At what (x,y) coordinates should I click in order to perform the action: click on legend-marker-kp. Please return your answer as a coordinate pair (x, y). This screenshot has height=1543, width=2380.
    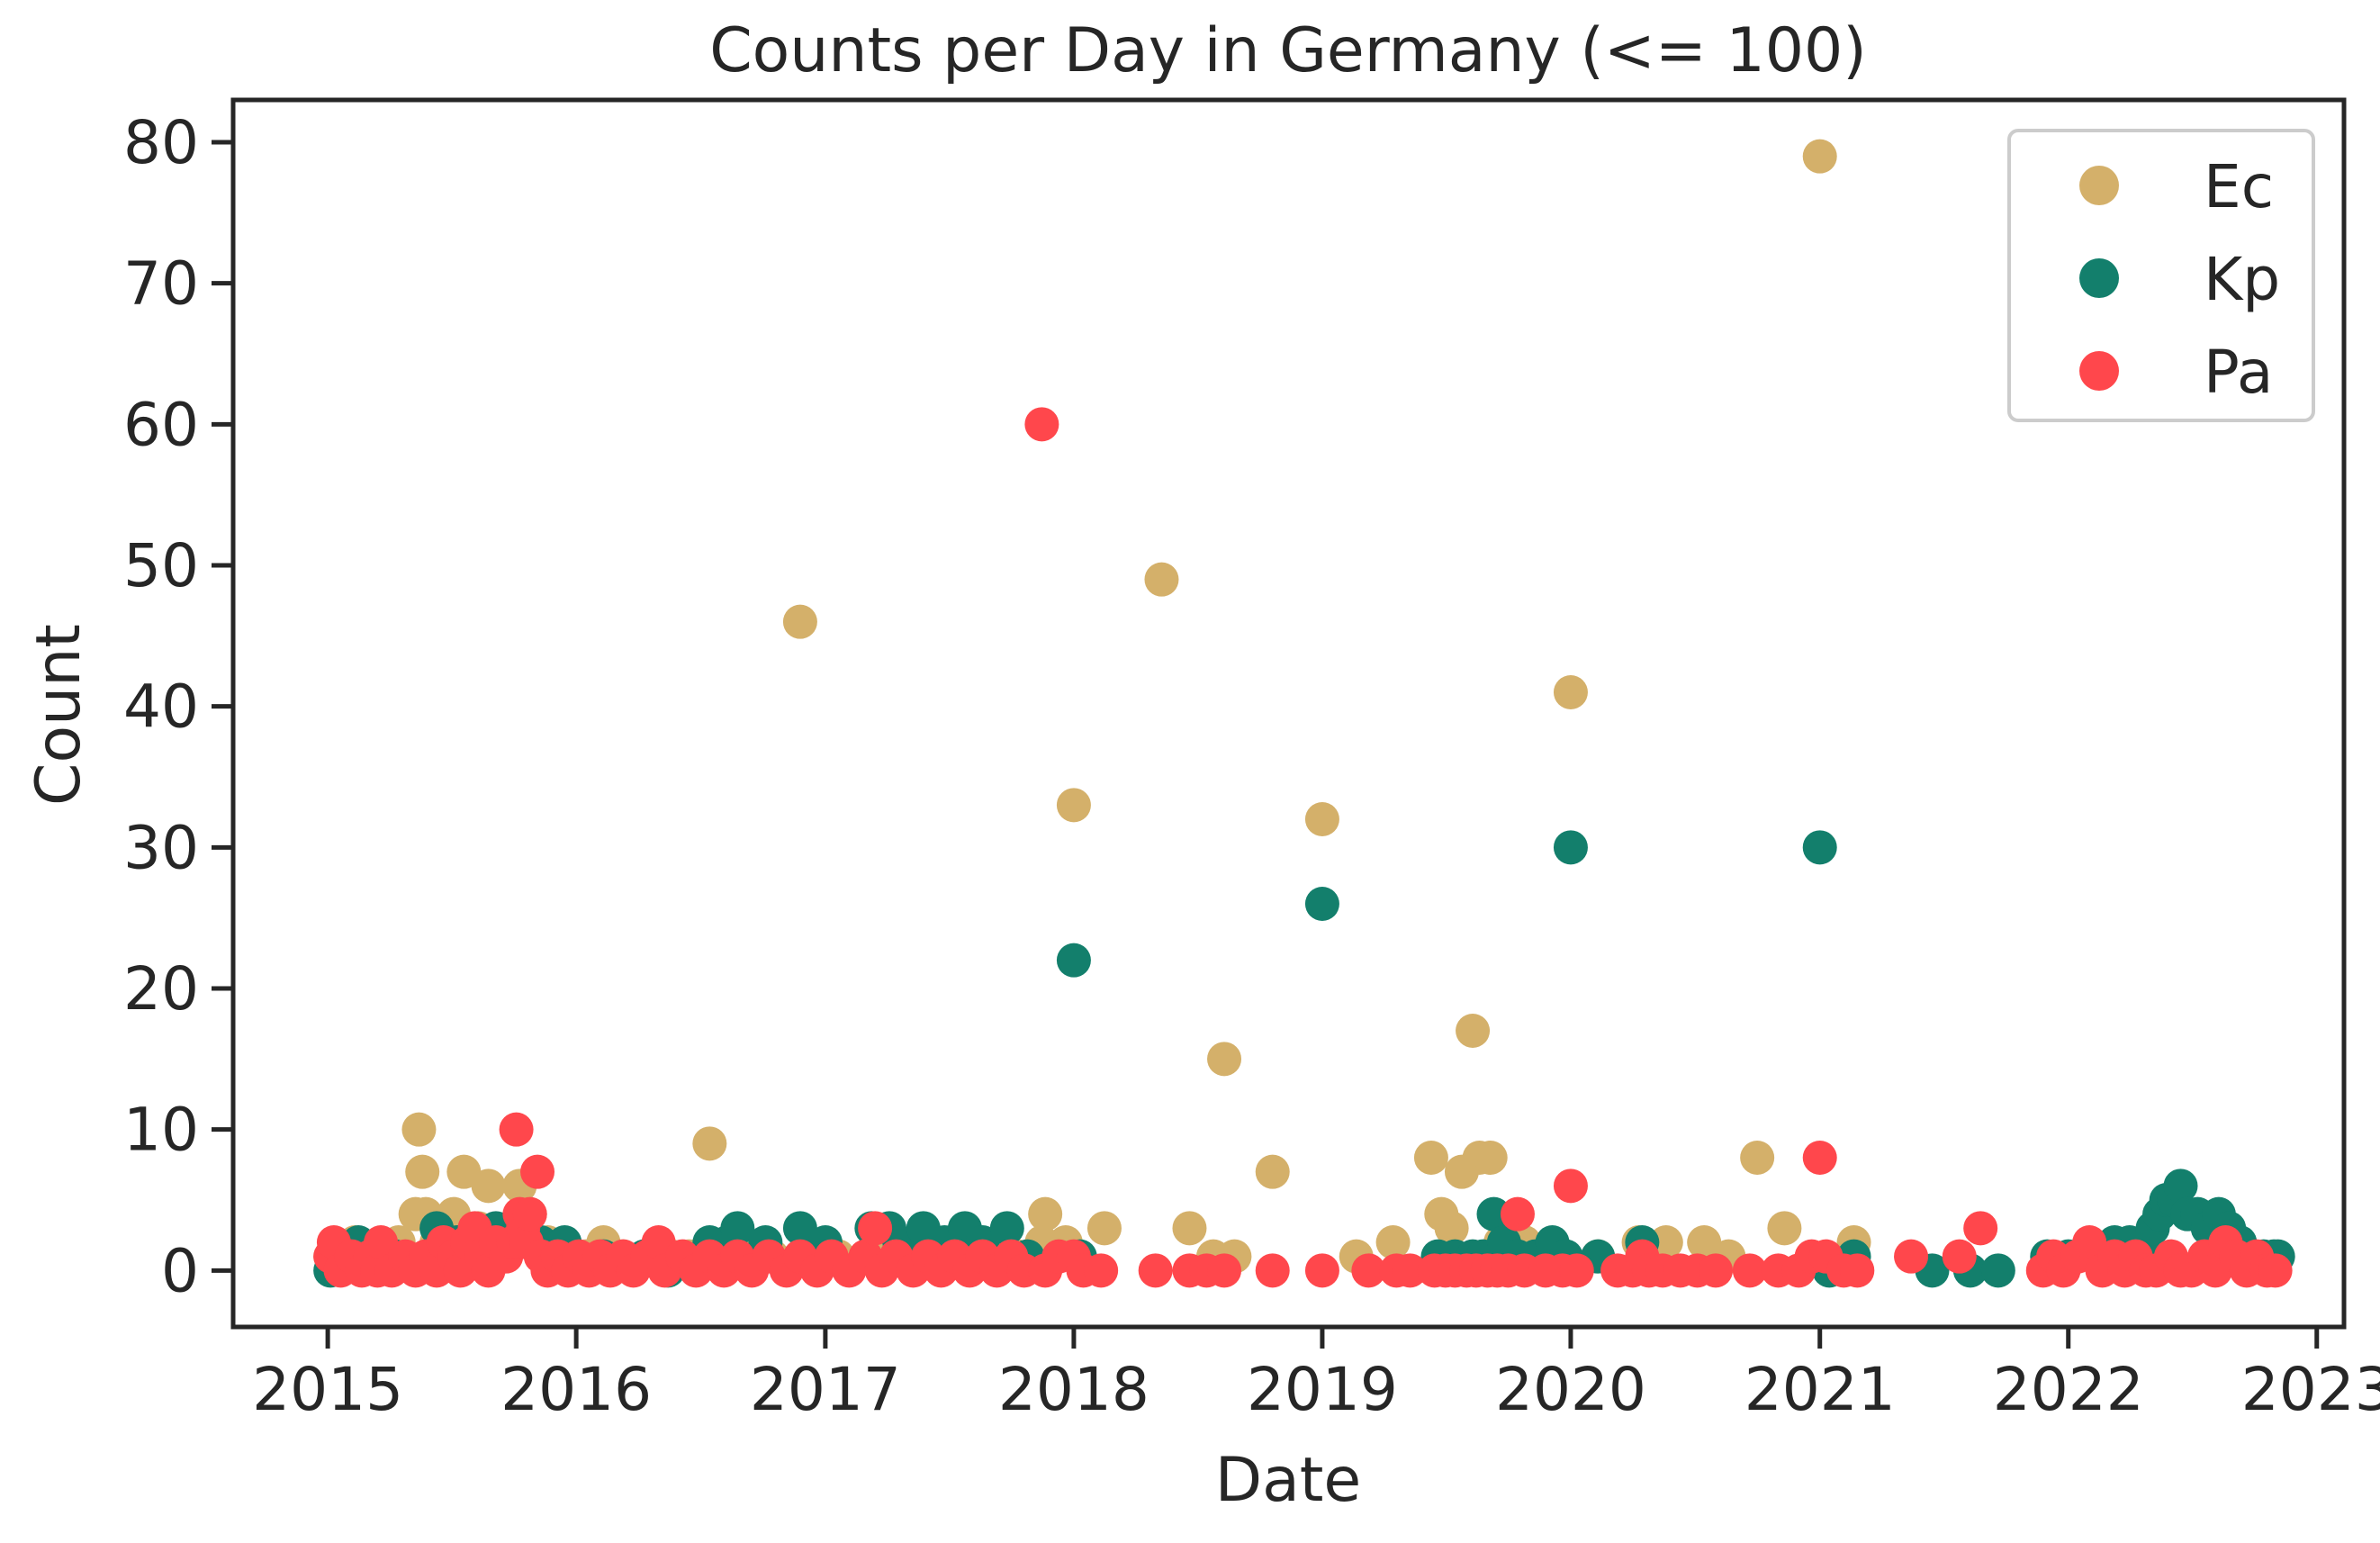
    Looking at the image, I should click on (2099, 278).